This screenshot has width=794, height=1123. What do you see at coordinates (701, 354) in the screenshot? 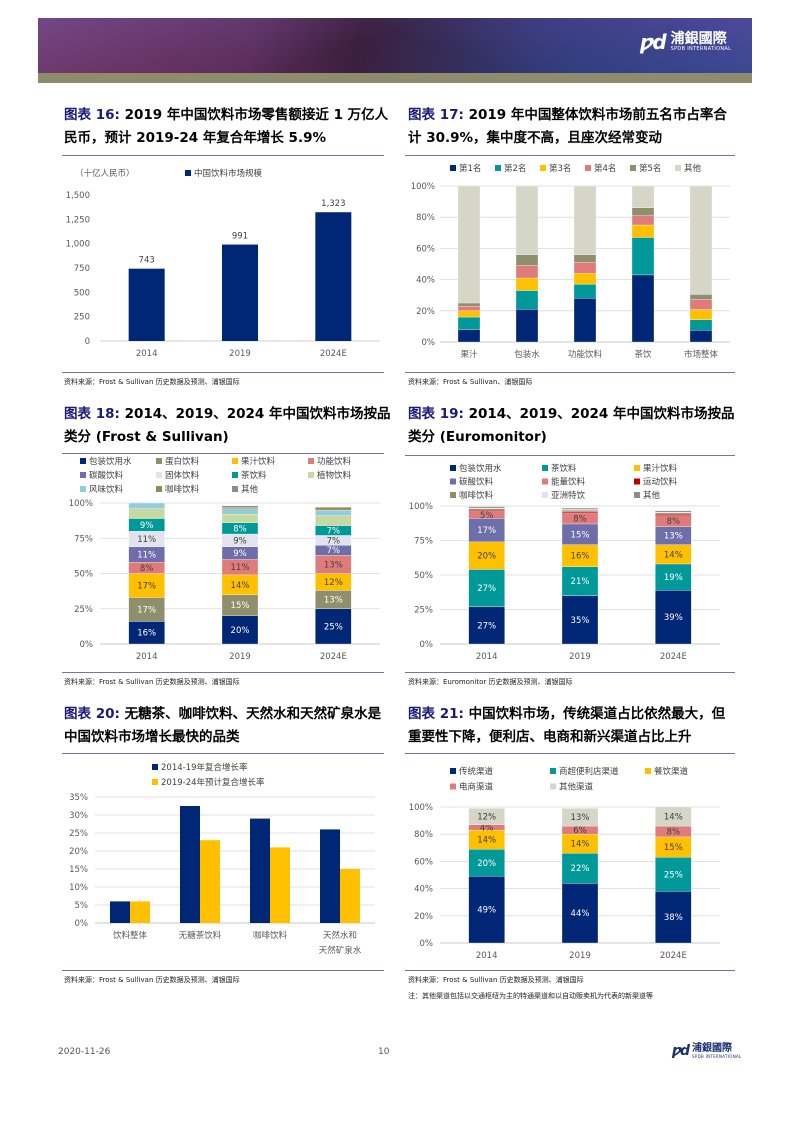
I see `x-category-label: 市场整体` at bounding box center [701, 354].